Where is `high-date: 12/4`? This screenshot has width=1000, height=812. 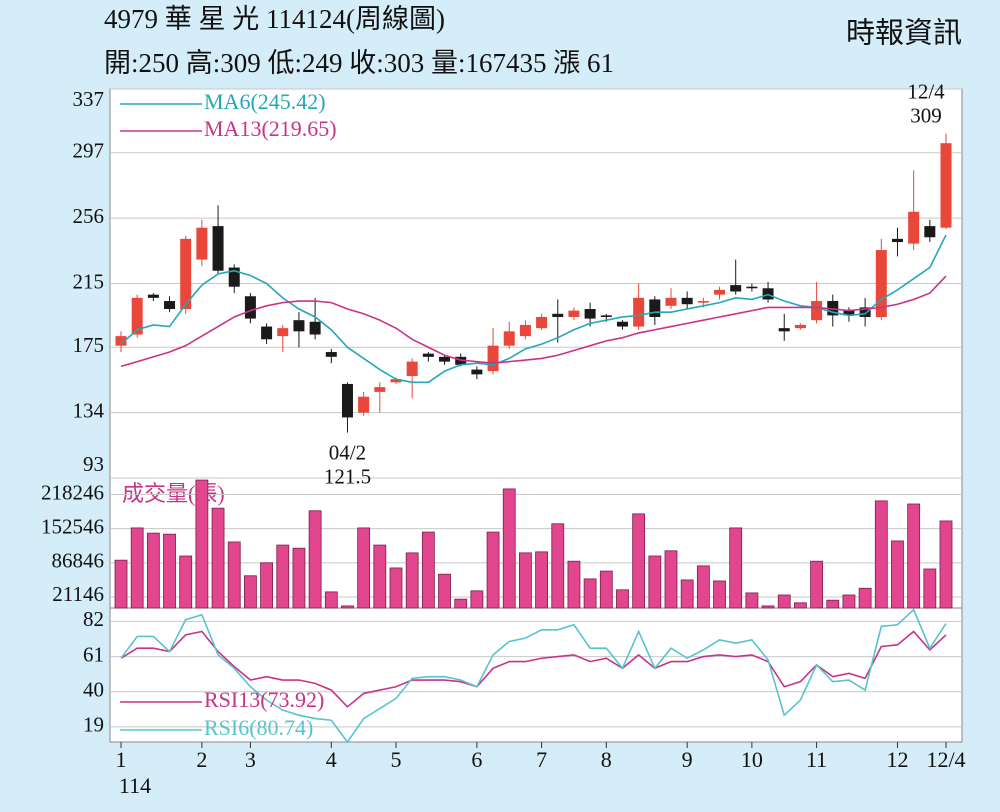 high-date: 12/4 is located at coordinates (926, 91).